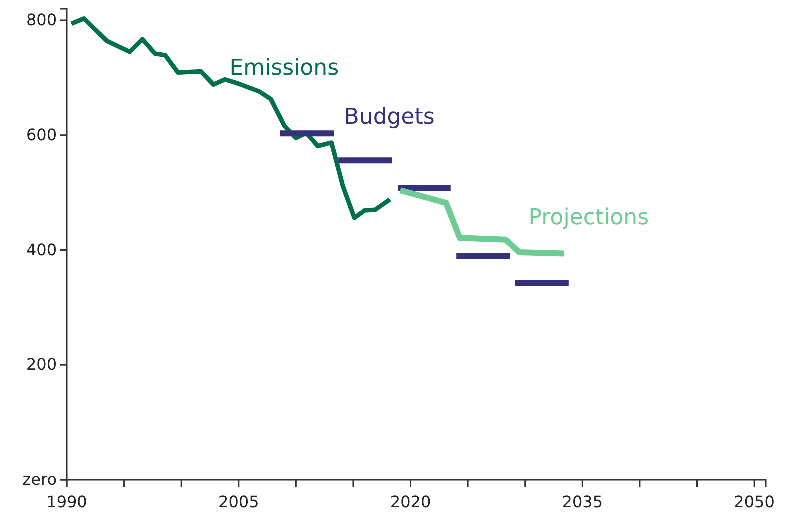 This screenshot has width=802, height=520. Describe the element at coordinates (41, 364) in the screenshot. I see `y-tick-label: 200` at that location.